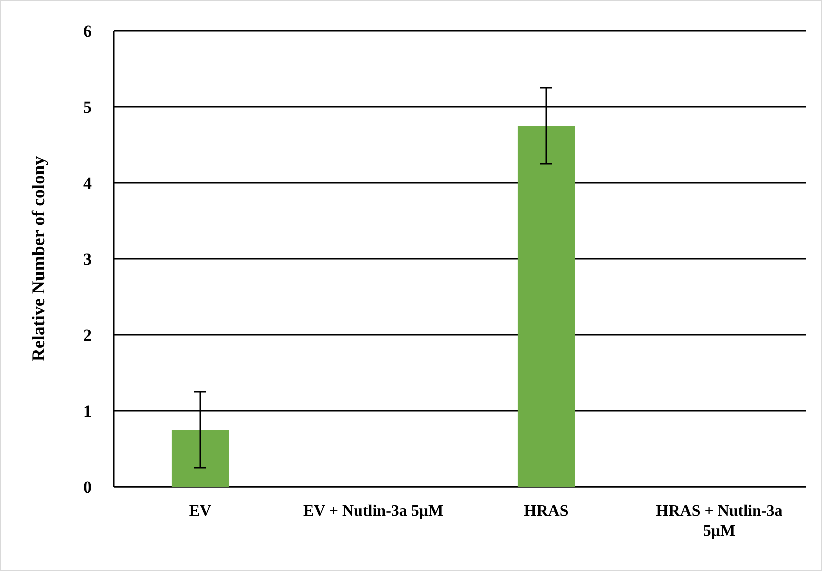 The height and width of the screenshot is (571, 822). Describe the element at coordinates (88, 183) in the screenshot. I see `y-tick-label: 4` at that location.